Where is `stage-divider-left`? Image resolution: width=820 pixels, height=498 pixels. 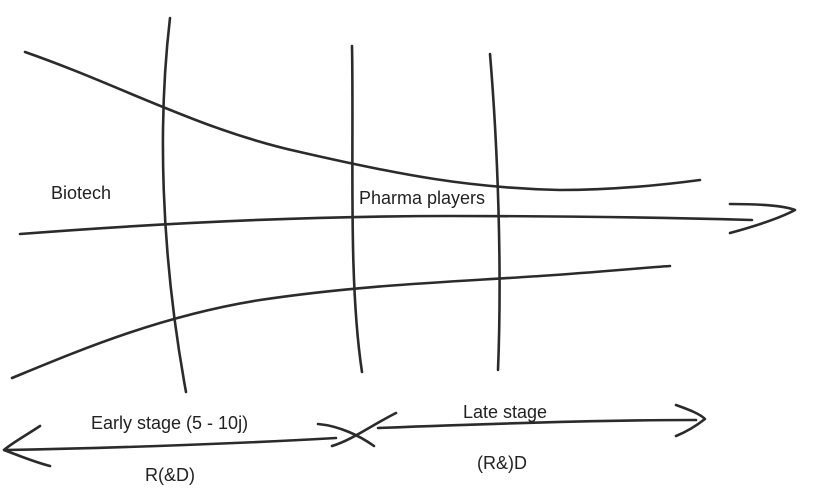 stage-divider-left is located at coordinates (174, 205).